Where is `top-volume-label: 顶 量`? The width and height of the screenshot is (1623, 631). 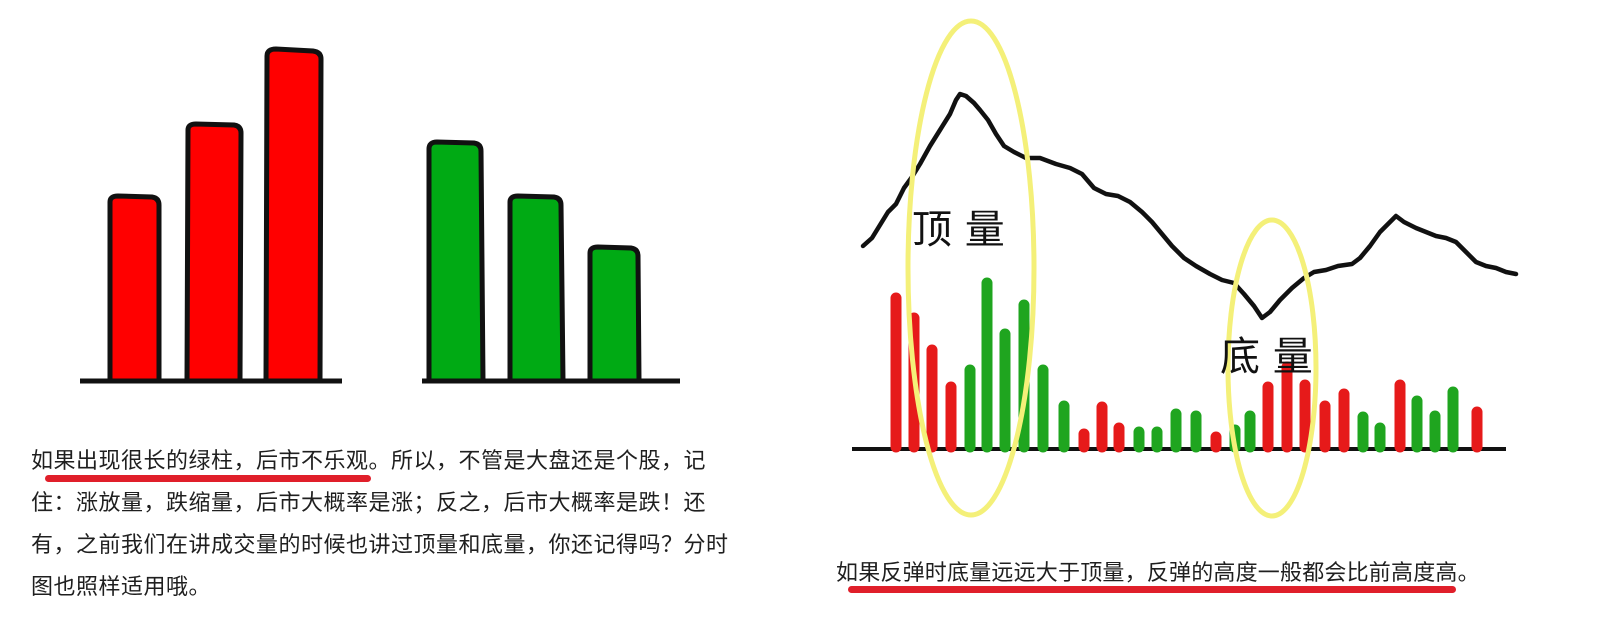 top-volume-label: 顶 量 is located at coordinates (958, 230).